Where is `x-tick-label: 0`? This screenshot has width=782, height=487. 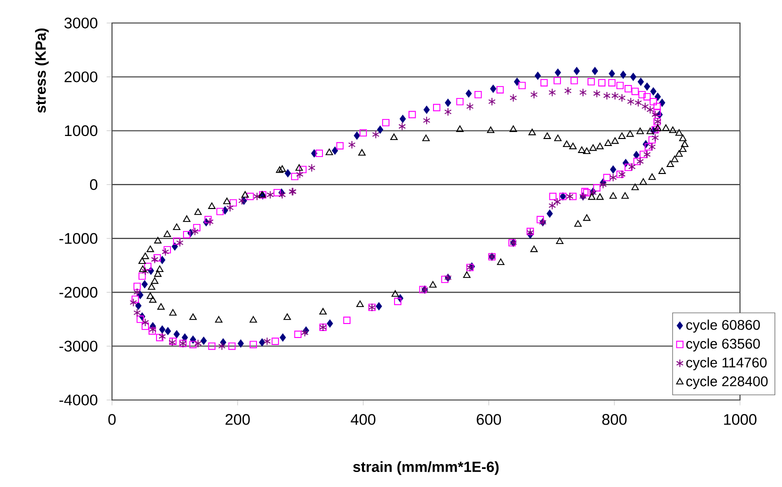
x-tick-label: 0 is located at coordinates (112, 419).